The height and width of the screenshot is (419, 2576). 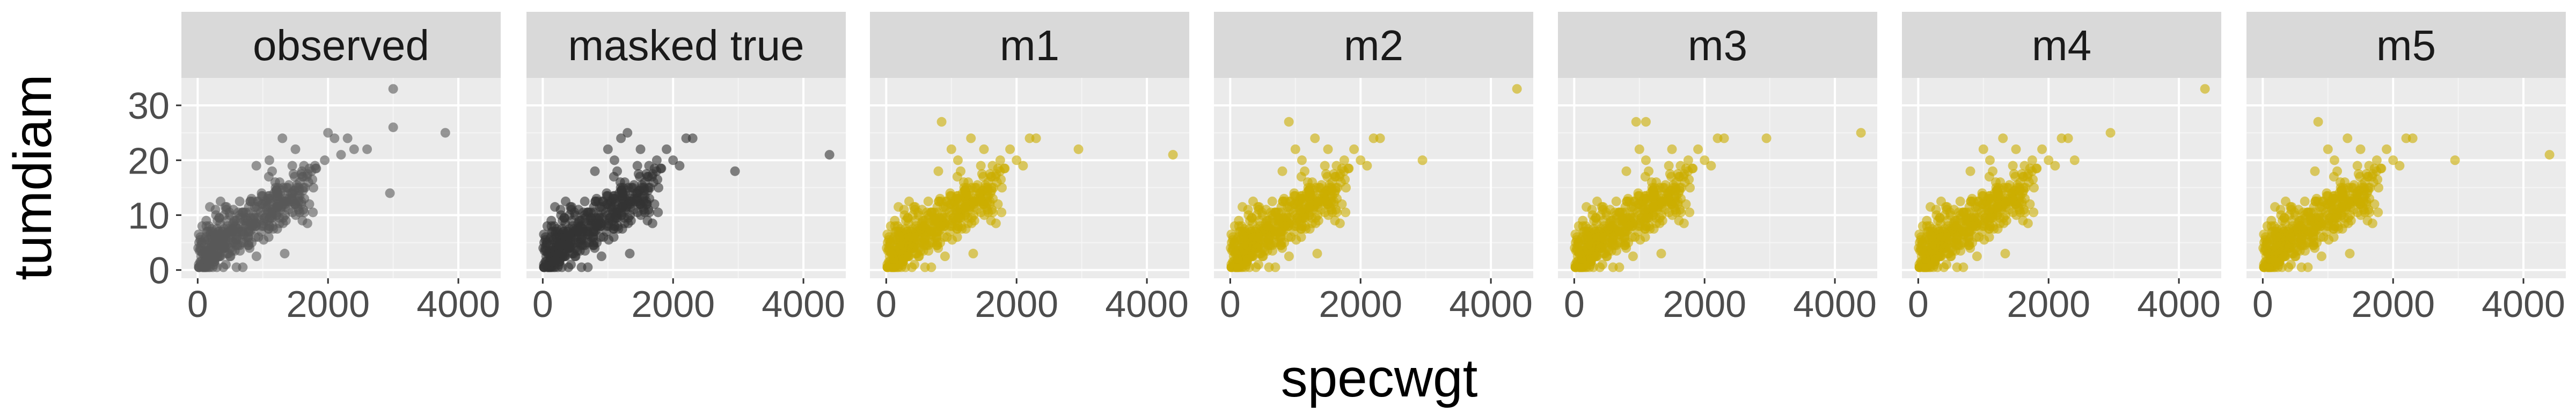 I want to click on y-tick-label: 20, so click(x=149, y=161).